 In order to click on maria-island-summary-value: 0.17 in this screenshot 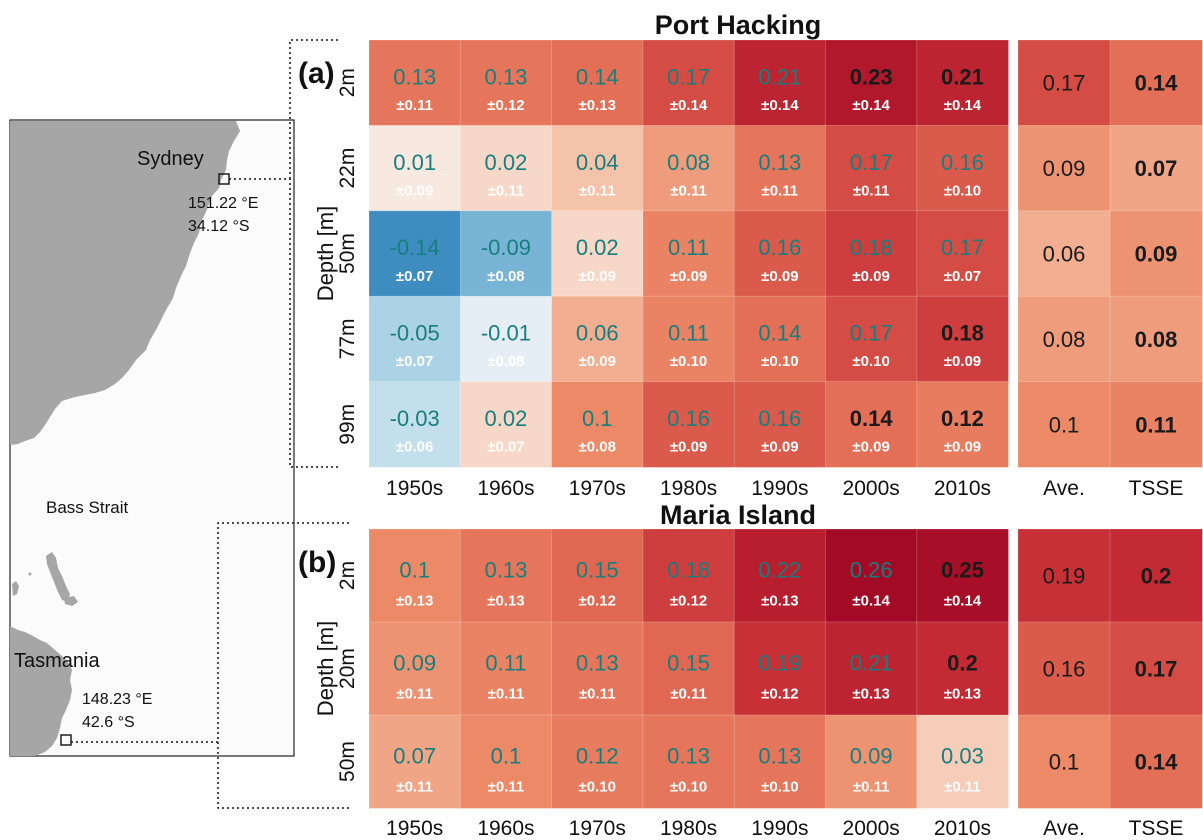, I will do `click(1156, 669)`.